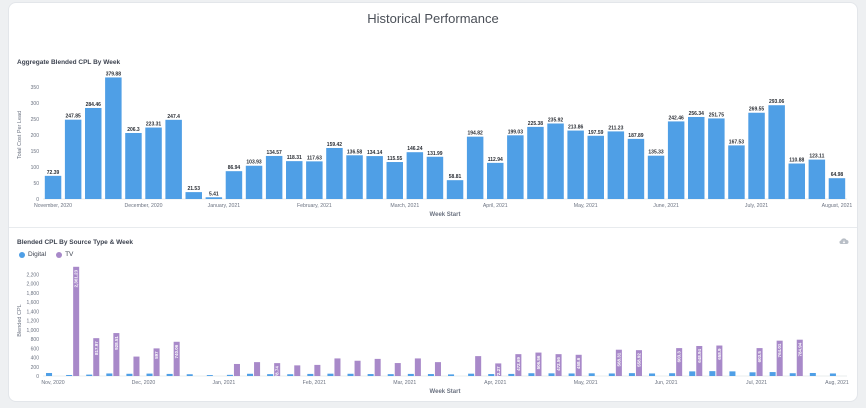 This screenshot has height=408, width=866. I want to click on bar-value-label: 110.88, so click(796, 161).